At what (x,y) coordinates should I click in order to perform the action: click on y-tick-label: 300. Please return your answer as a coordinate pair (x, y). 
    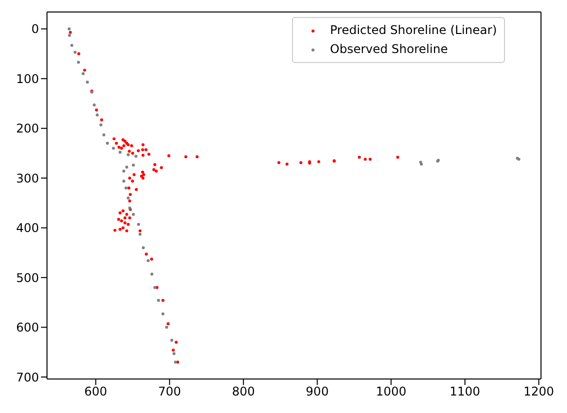
    Looking at the image, I should click on (27, 178).